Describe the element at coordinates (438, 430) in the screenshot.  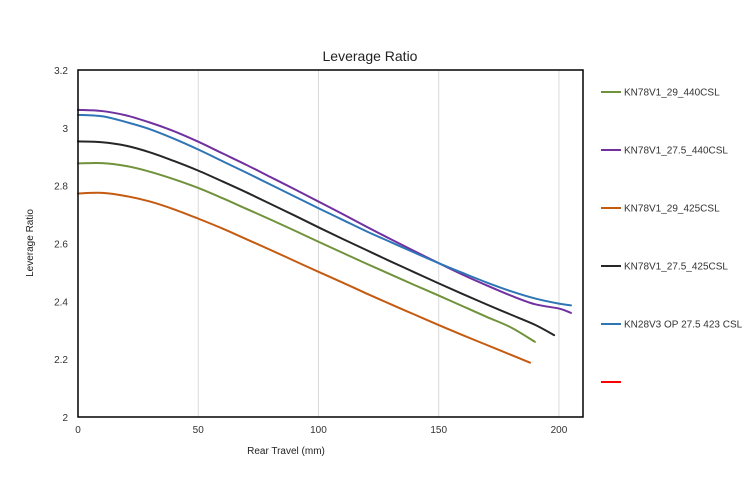
I see `x-tick-label: 150` at that location.